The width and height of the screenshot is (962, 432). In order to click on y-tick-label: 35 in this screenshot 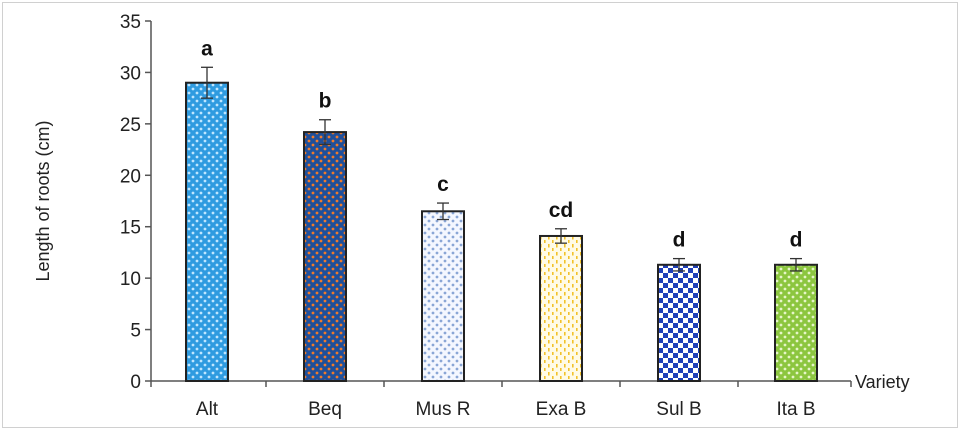, I will do `click(130, 22)`.